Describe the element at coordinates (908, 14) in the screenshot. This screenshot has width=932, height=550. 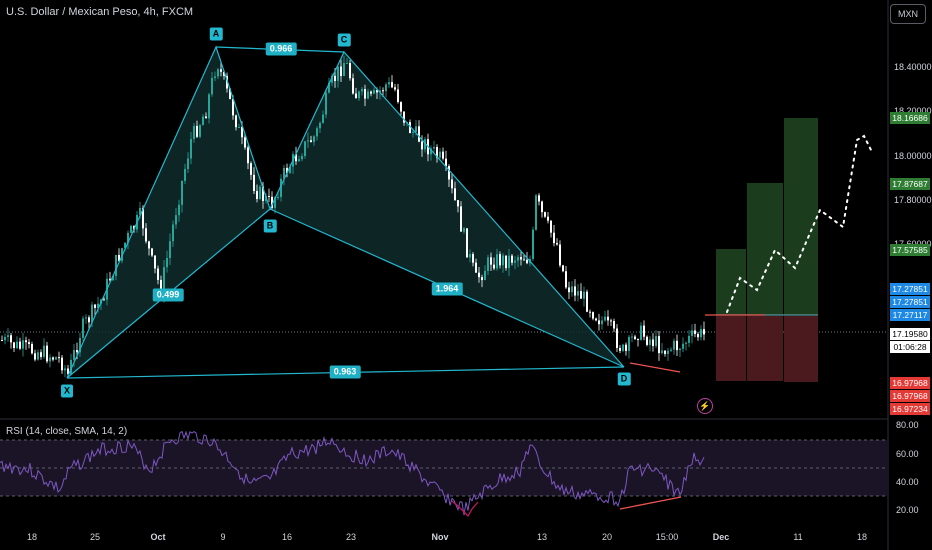
I see `currency-button: MXN` at that location.